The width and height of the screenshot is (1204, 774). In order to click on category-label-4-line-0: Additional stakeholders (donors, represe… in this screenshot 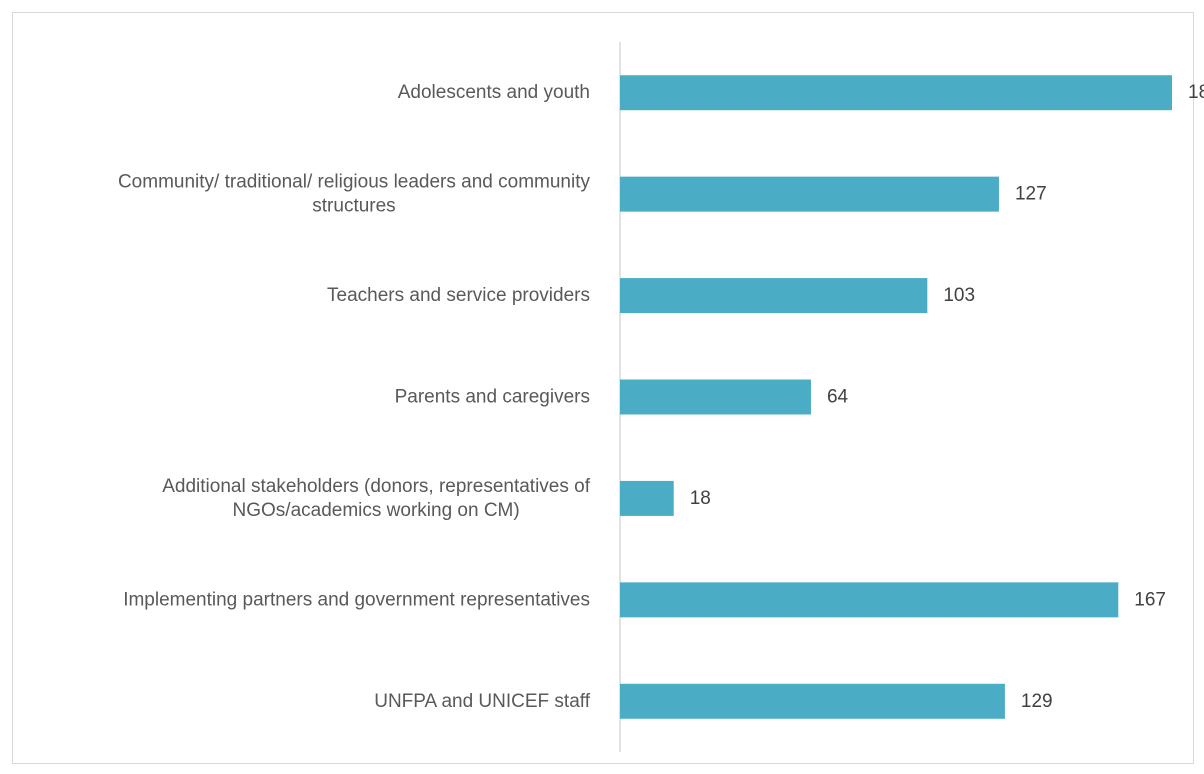, I will do `click(376, 486)`.